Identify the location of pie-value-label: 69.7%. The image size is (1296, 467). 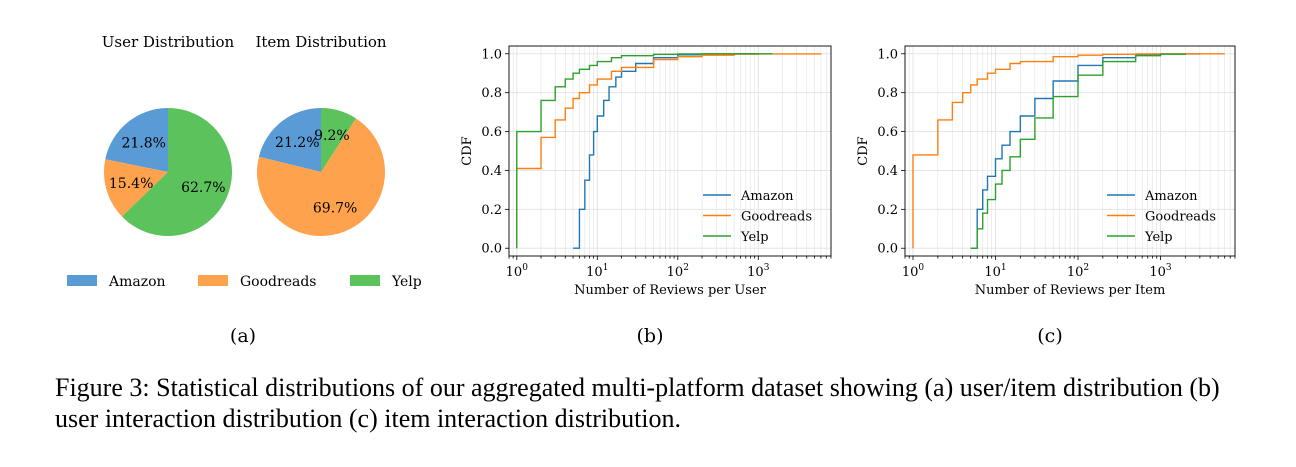
(335, 209).